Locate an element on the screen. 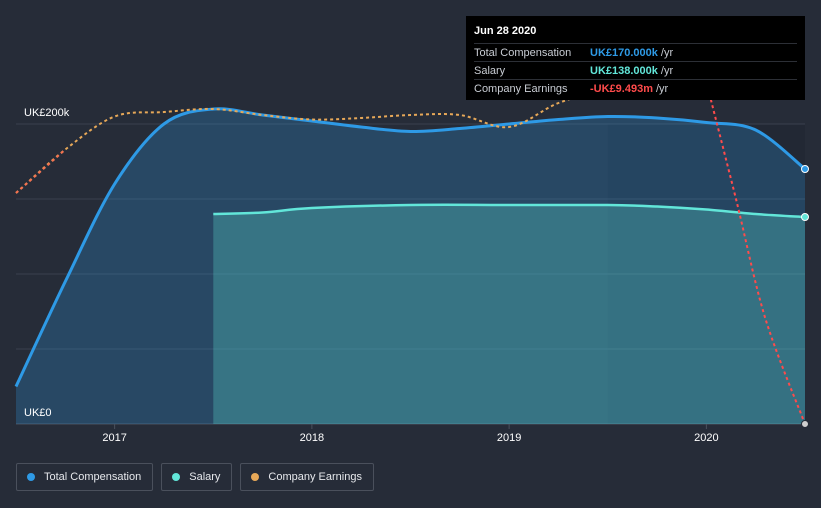  legend-label: Total Compensation is located at coordinates (93, 477).